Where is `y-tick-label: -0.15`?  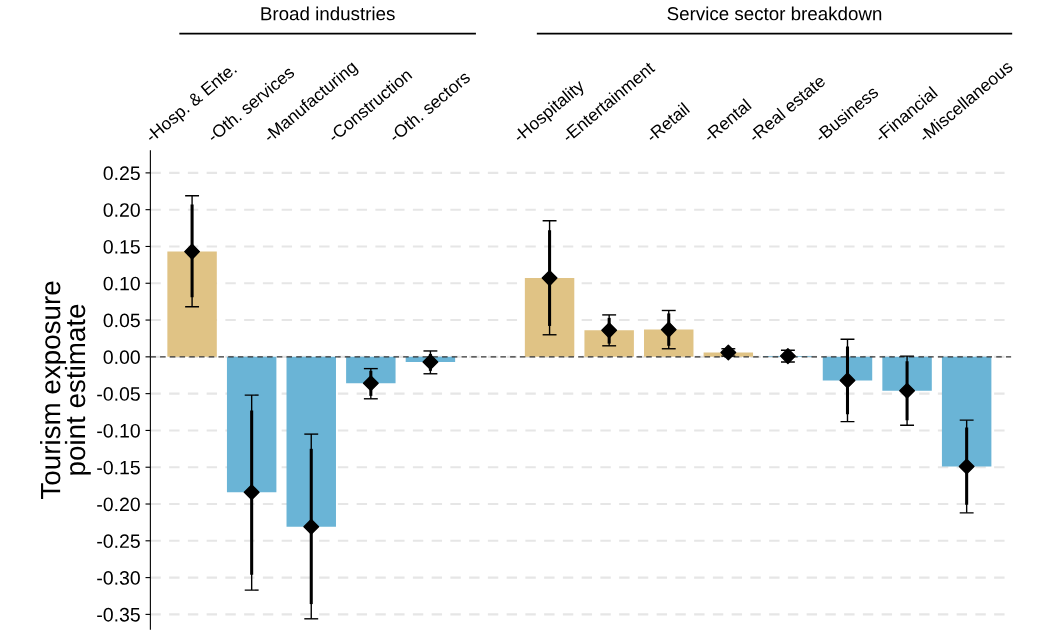 y-tick-label: -0.15 is located at coordinates (118, 467).